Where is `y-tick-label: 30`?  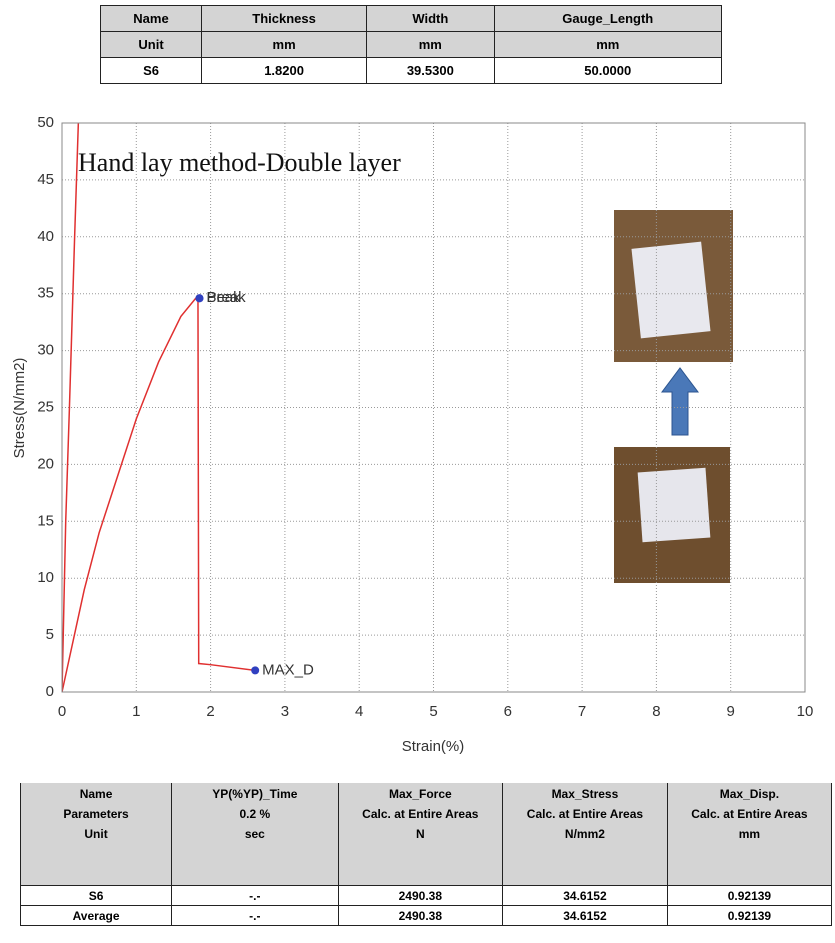
y-tick-label: 30 is located at coordinates (45, 350).